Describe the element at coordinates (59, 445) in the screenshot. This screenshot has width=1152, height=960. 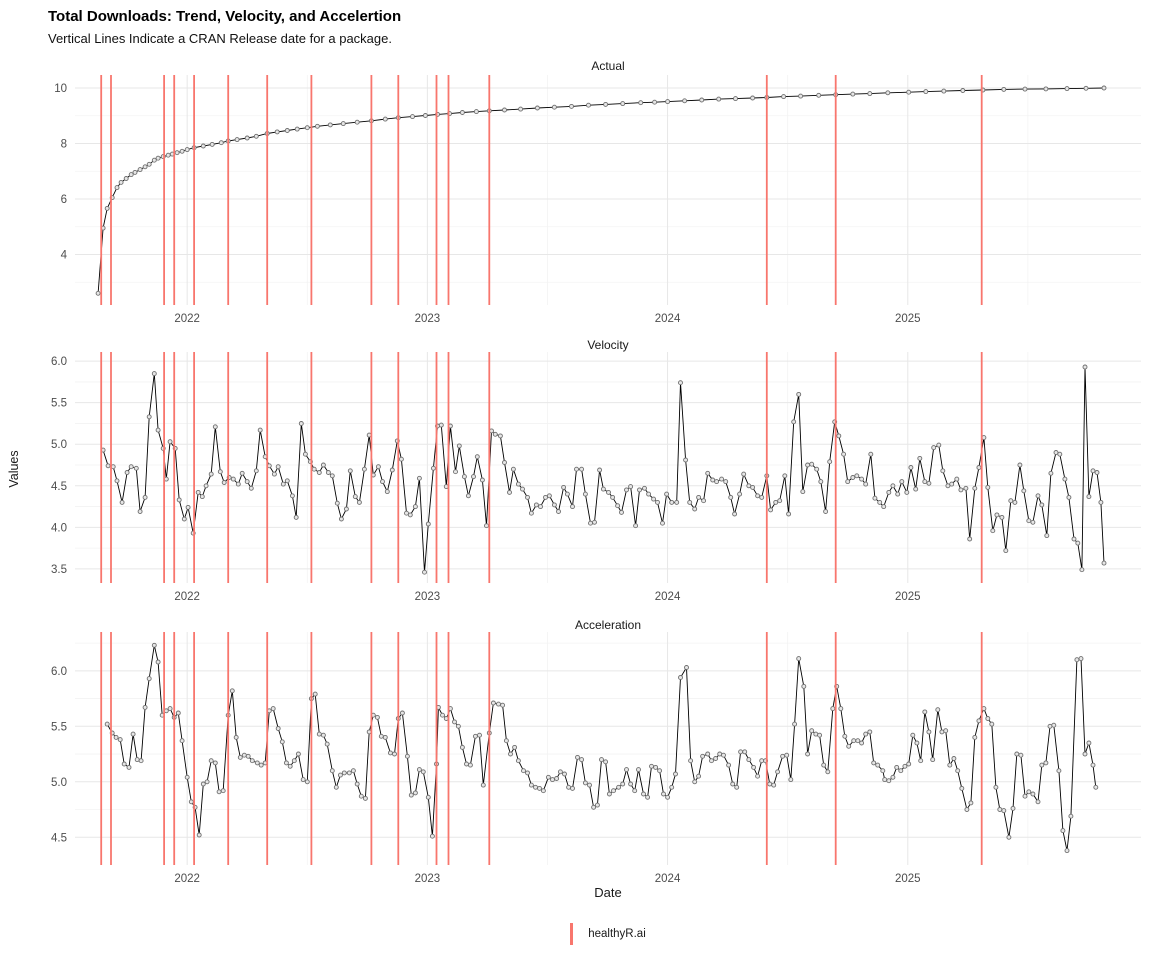
I see `y-tick-label: 5.0` at that location.